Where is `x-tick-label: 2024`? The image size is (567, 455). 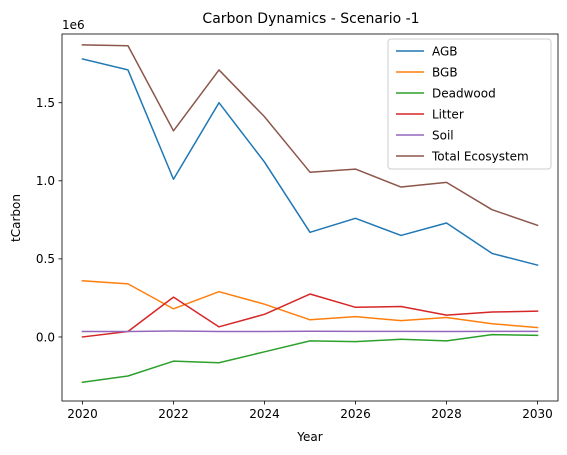 x-tick-label: 2024 is located at coordinates (264, 414).